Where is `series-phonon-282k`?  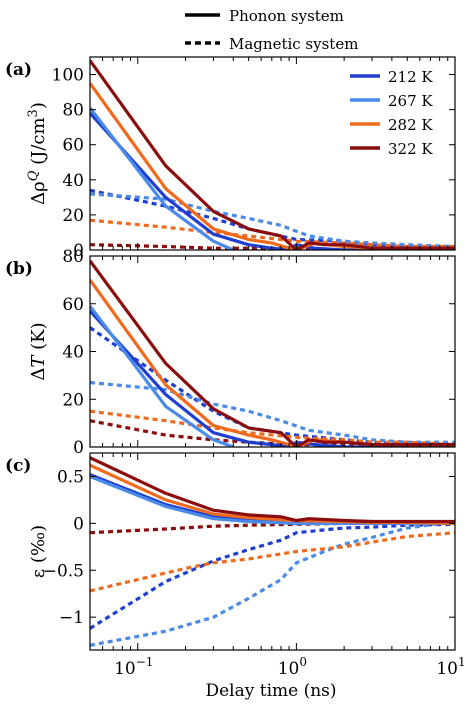
series-phonon-282k is located at coordinates (272, 494).